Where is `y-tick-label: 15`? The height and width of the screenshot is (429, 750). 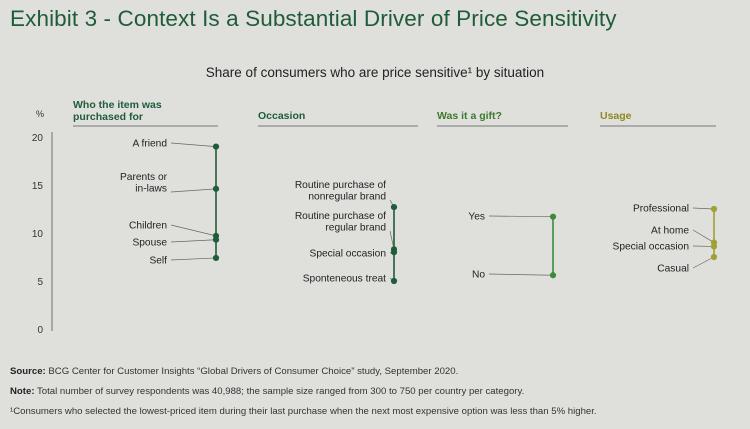 y-tick-label: 15 is located at coordinates (38, 186).